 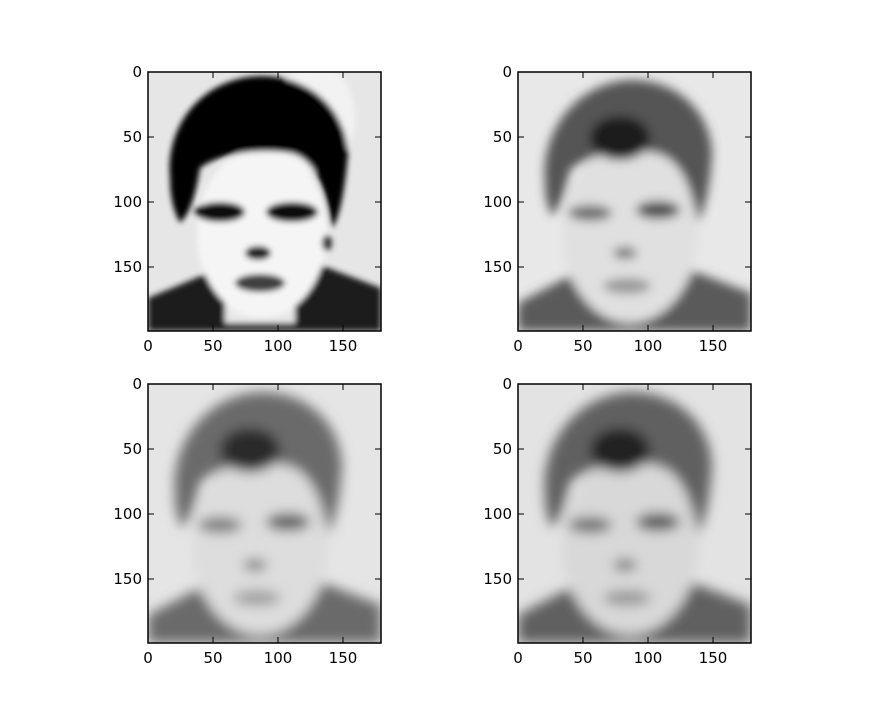 I want to click on face-panel-2: 0 50 100 150 0 50 100 150, so click(x=617, y=209).